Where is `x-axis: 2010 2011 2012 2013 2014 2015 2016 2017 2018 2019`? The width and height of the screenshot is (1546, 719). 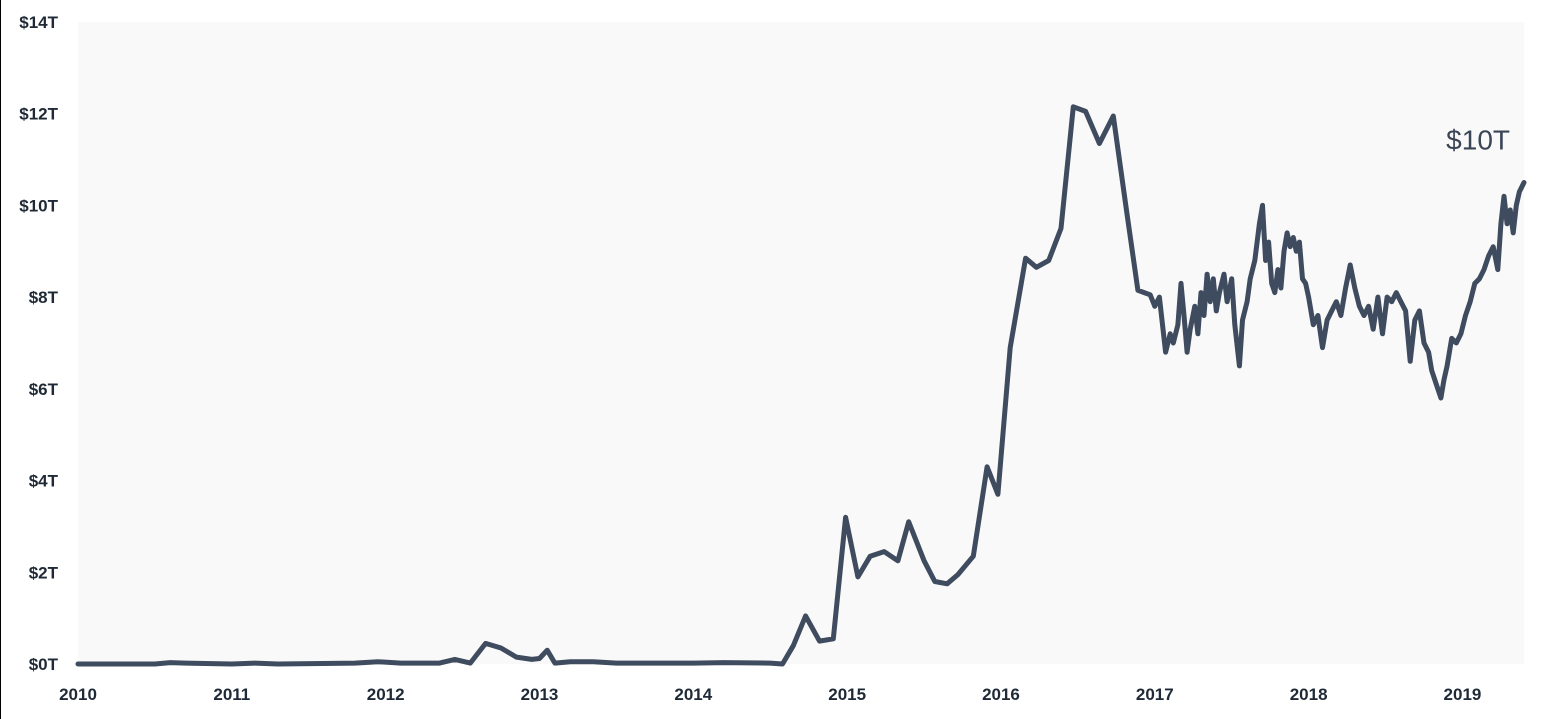
x-axis: 2010 2011 2012 2013 2014 2015 2016 2017 2018 2019 is located at coordinates (770, 694).